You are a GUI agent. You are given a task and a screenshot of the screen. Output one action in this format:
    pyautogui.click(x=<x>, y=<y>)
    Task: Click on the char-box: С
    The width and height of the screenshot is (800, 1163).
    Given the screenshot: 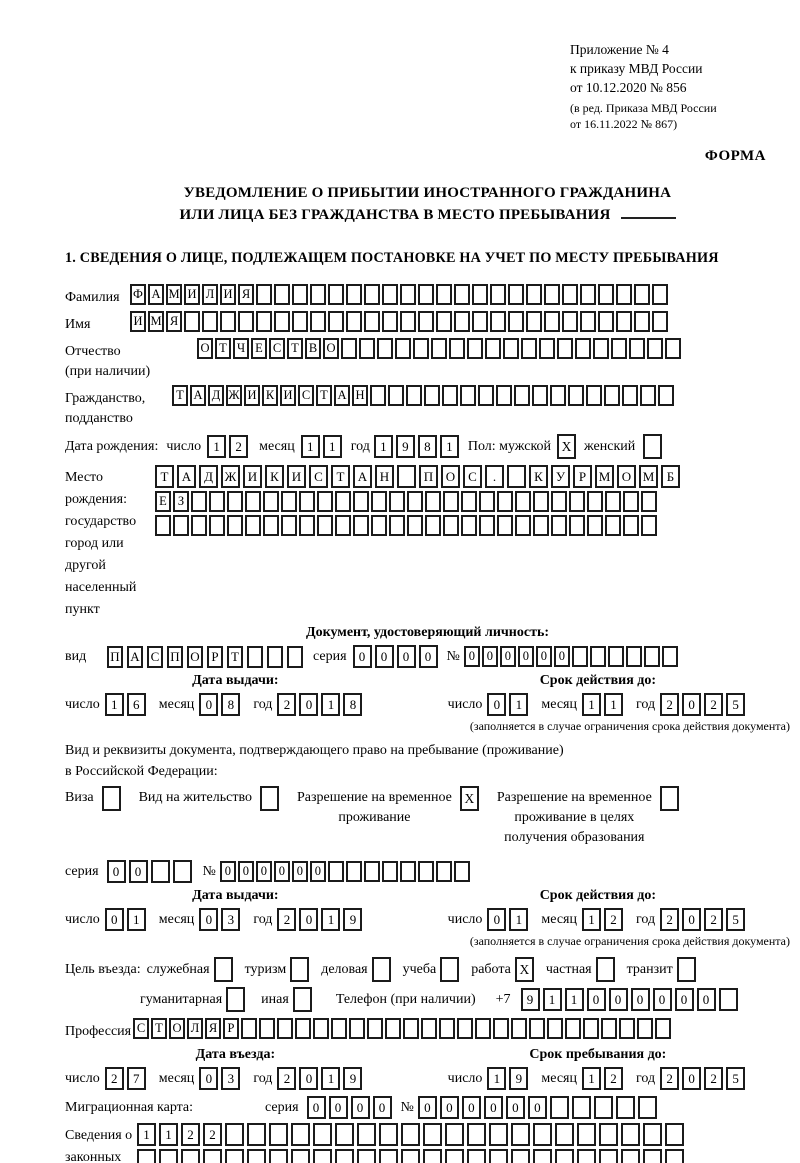 What is the action you would take?
    pyautogui.click(x=318, y=476)
    